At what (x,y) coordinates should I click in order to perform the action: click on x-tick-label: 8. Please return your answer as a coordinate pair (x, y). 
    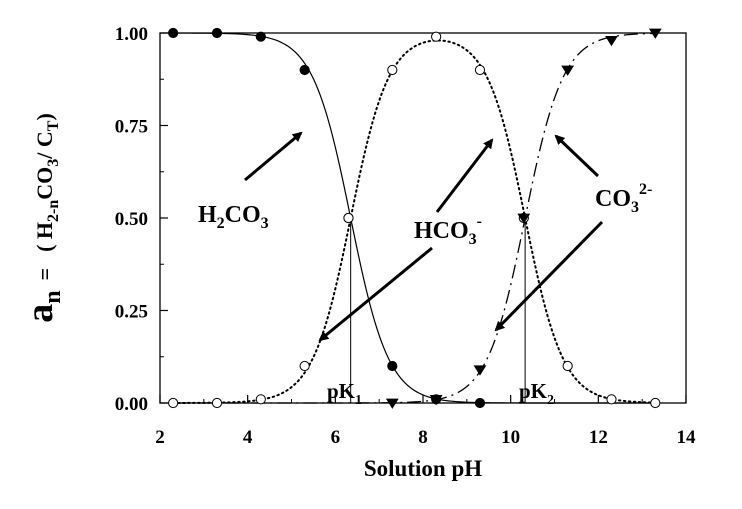
    Looking at the image, I should click on (423, 437).